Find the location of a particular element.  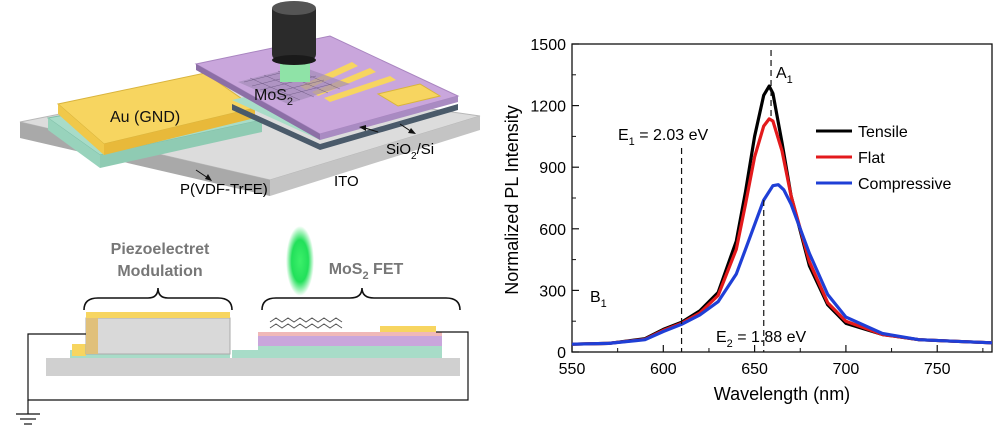

legend-label-compressive: Compressive is located at coordinates (904, 184).